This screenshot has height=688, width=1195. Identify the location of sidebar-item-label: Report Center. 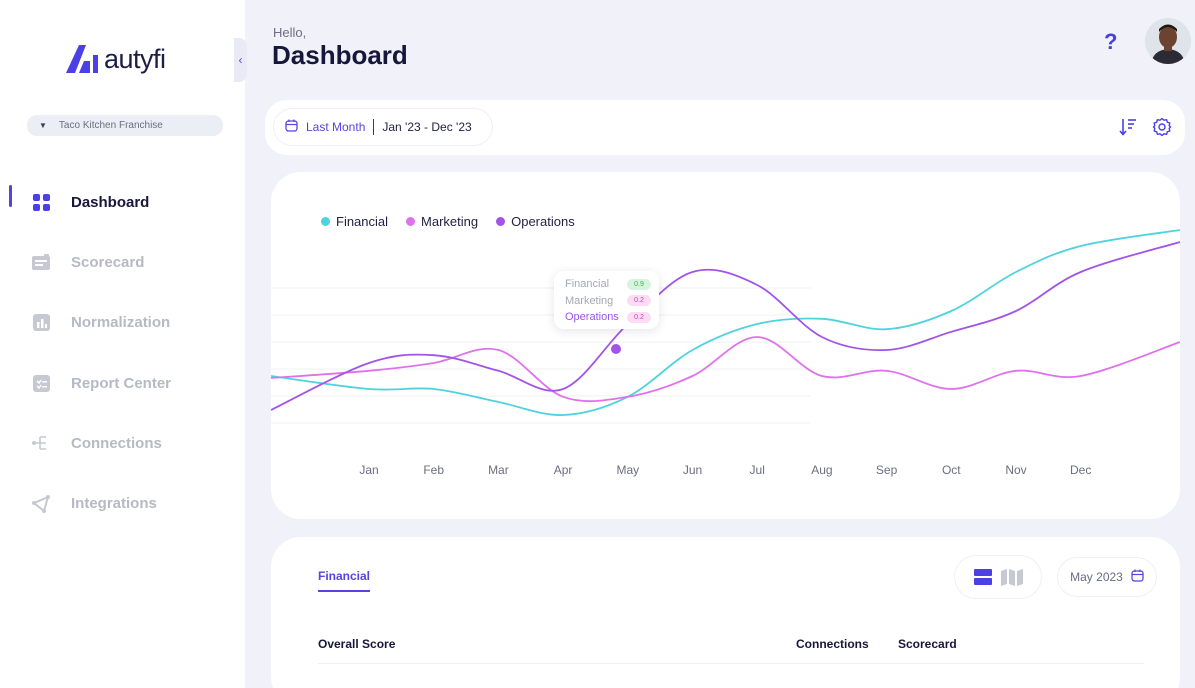
(121, 383).